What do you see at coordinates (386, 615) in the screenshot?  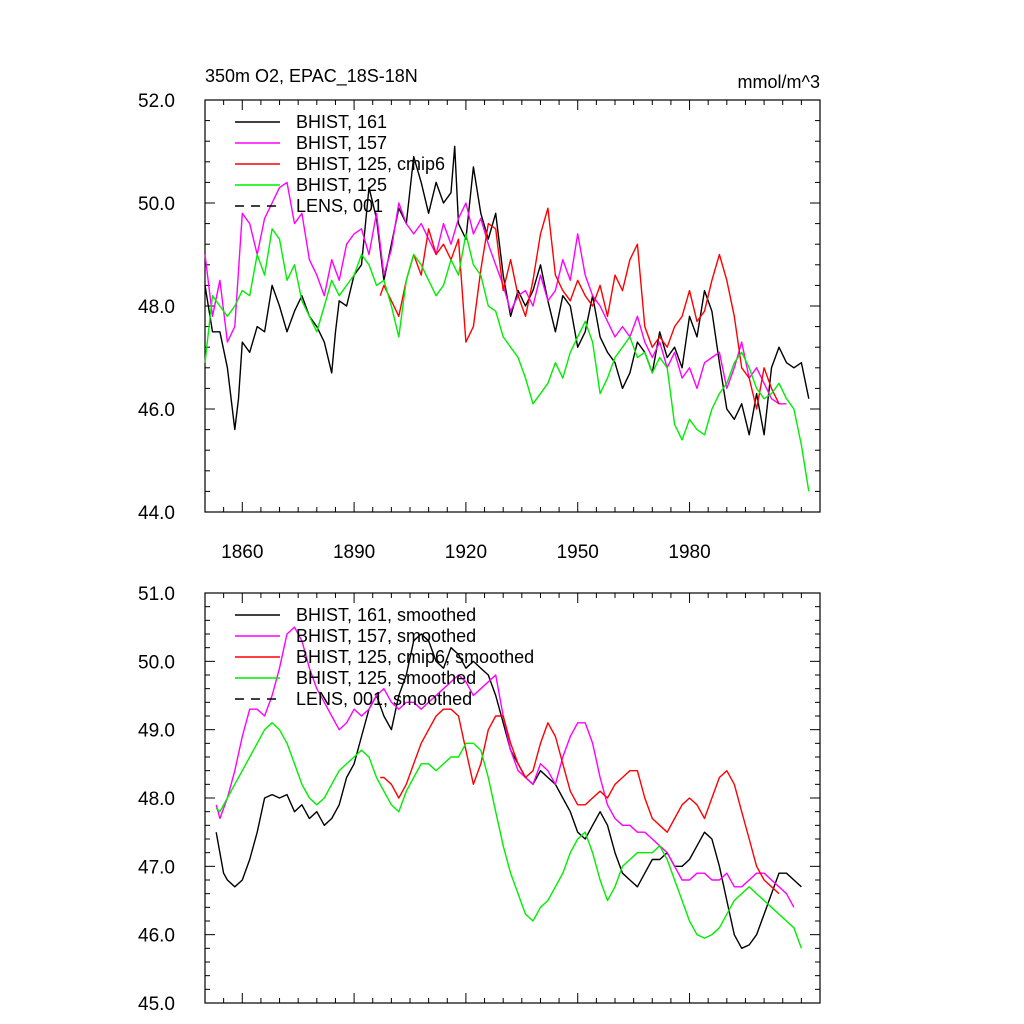 I see `legend-label: BHIST, 161, smoothed` at bounding box center [386, 615].